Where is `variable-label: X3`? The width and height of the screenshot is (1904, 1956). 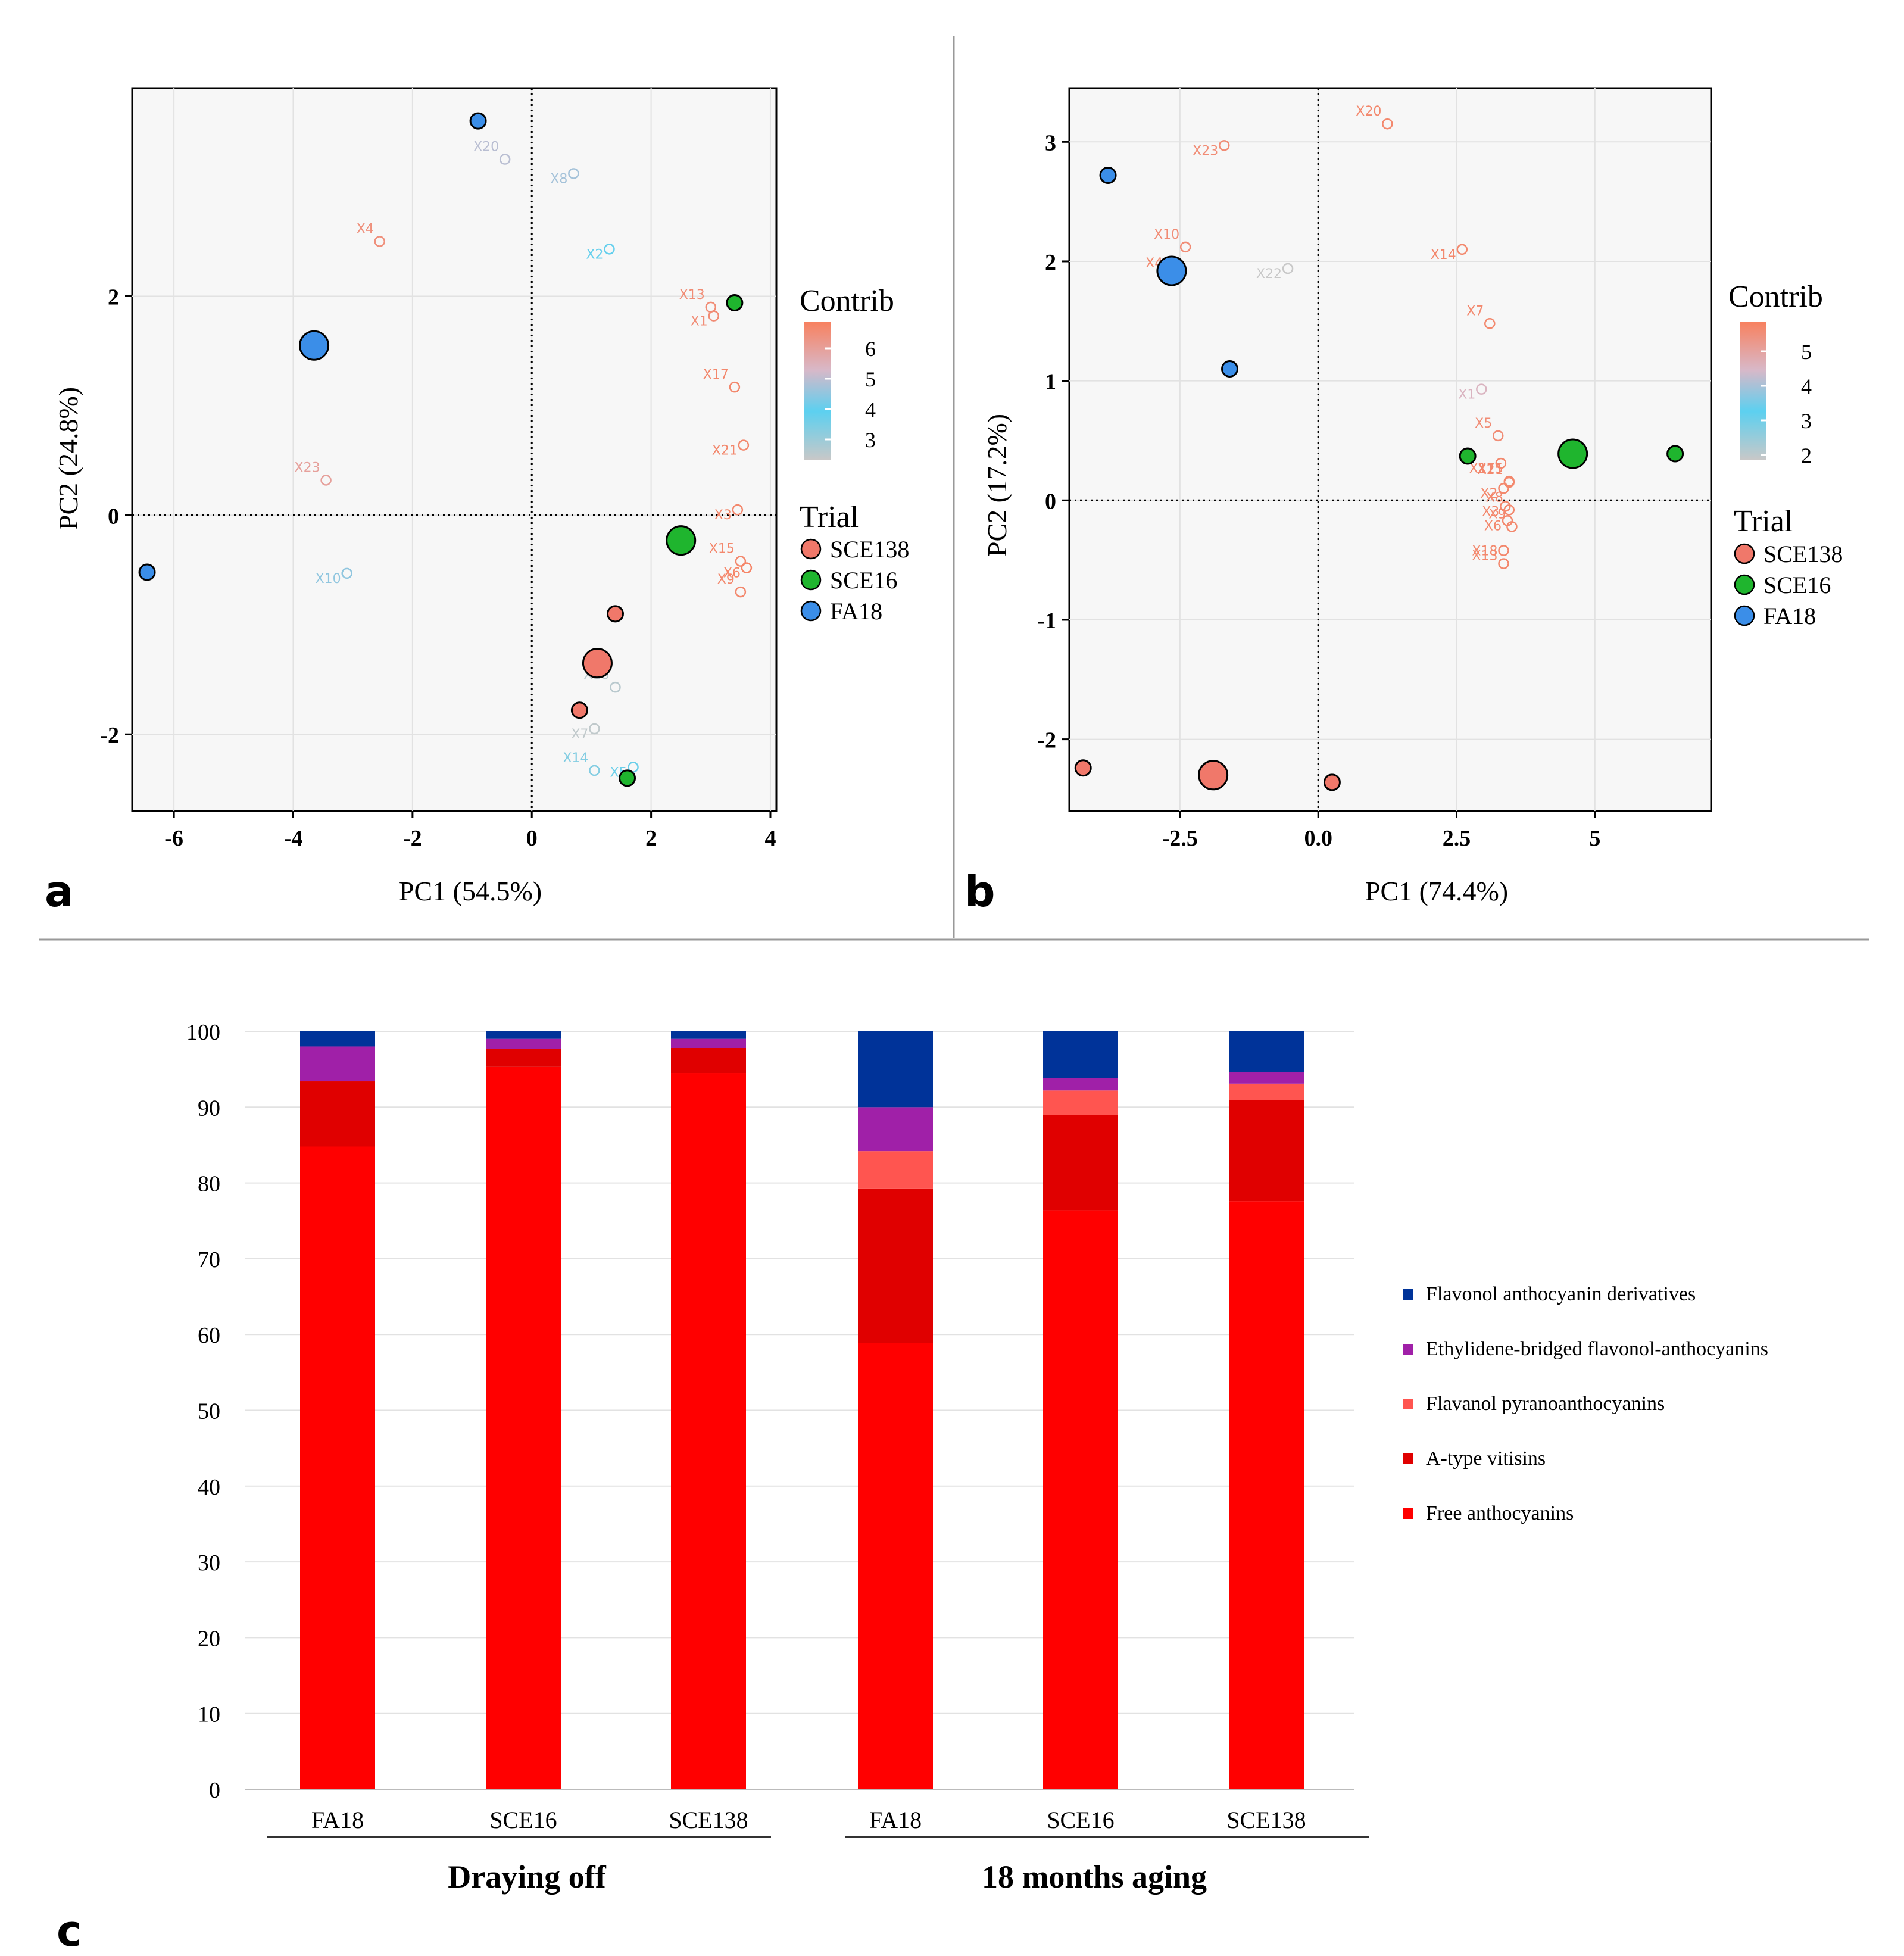
variable-label: X3 is located at coordinates (723, 515).